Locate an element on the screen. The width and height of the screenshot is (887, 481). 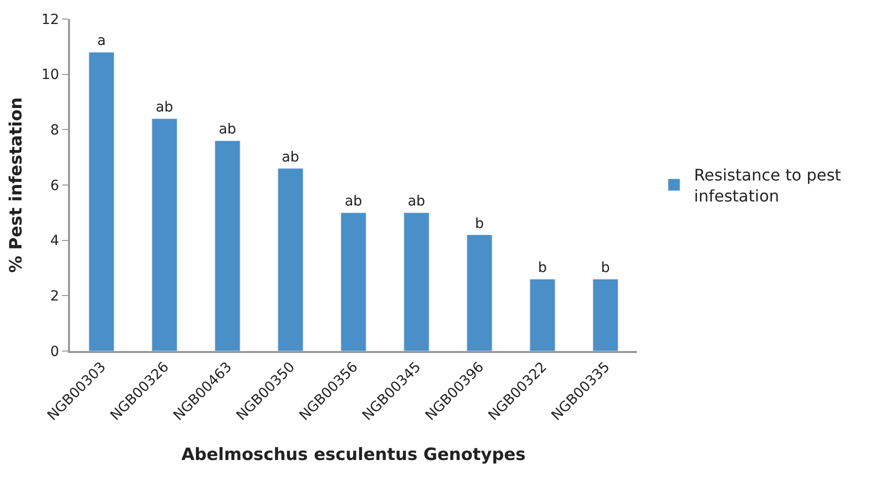
x-axis-title: Abelmoschus esculentus Genotypes is located at coordinates (353, 454).